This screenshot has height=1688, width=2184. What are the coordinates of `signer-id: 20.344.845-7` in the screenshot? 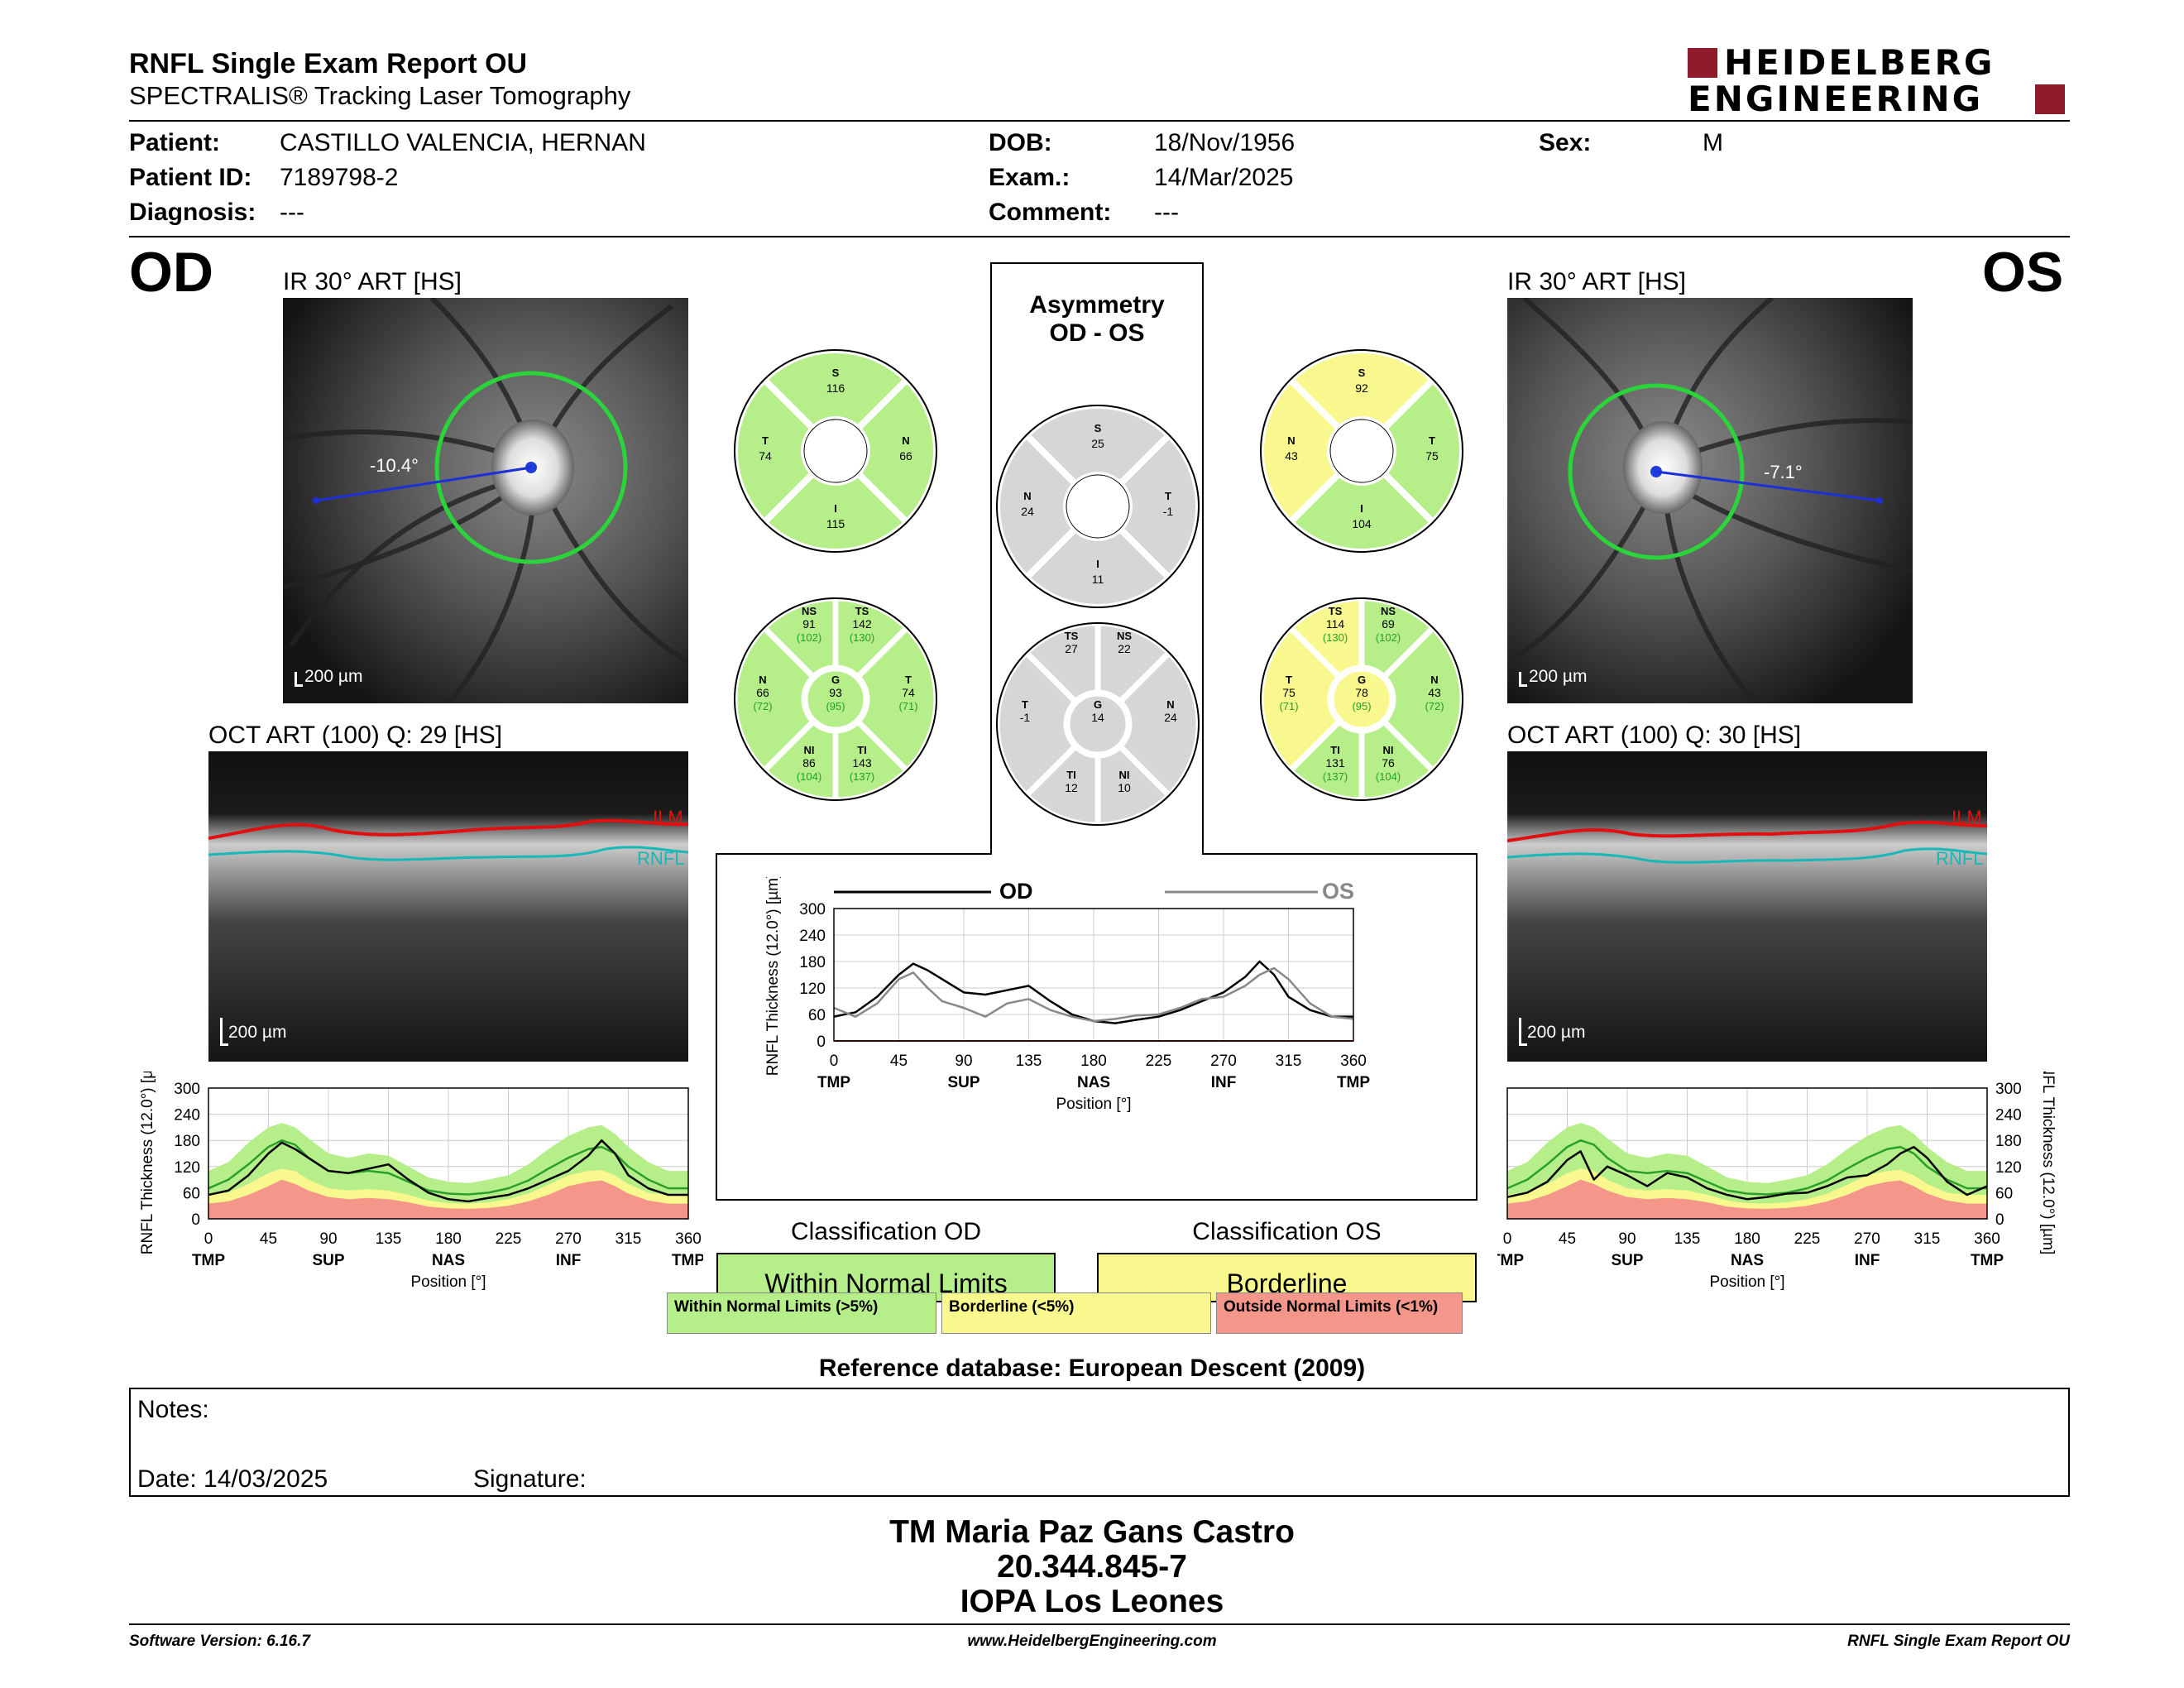 It's located at (1092, 1567).